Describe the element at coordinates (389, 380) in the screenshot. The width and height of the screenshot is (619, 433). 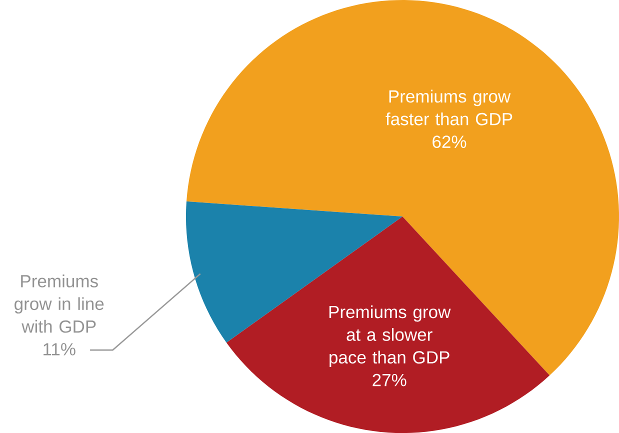
I see `data-label: 27%` at that location.